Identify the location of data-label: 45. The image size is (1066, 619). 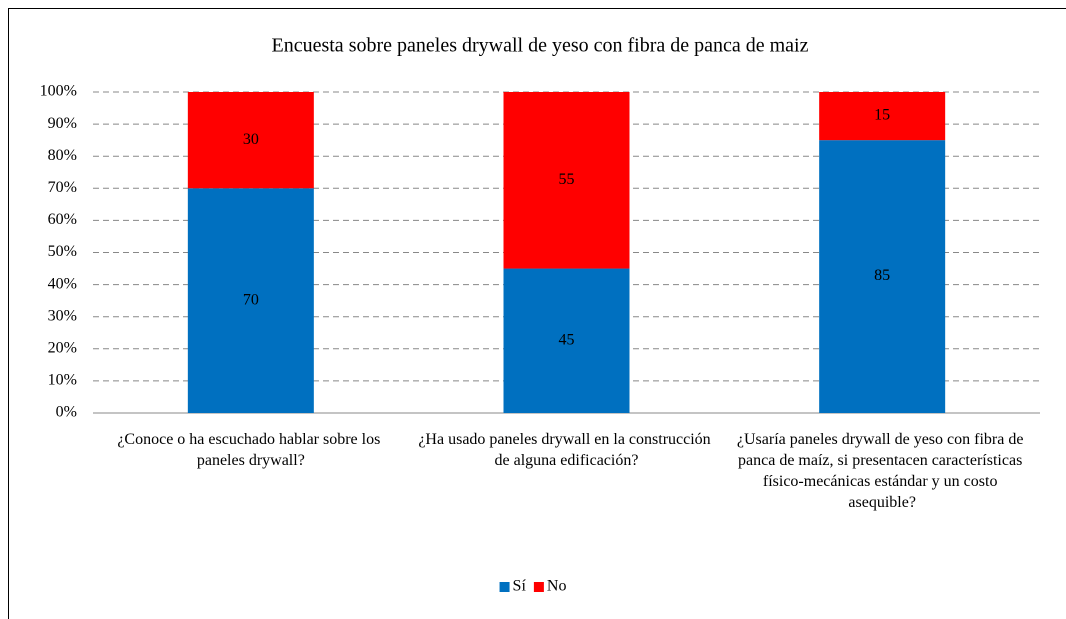
(567, 339).